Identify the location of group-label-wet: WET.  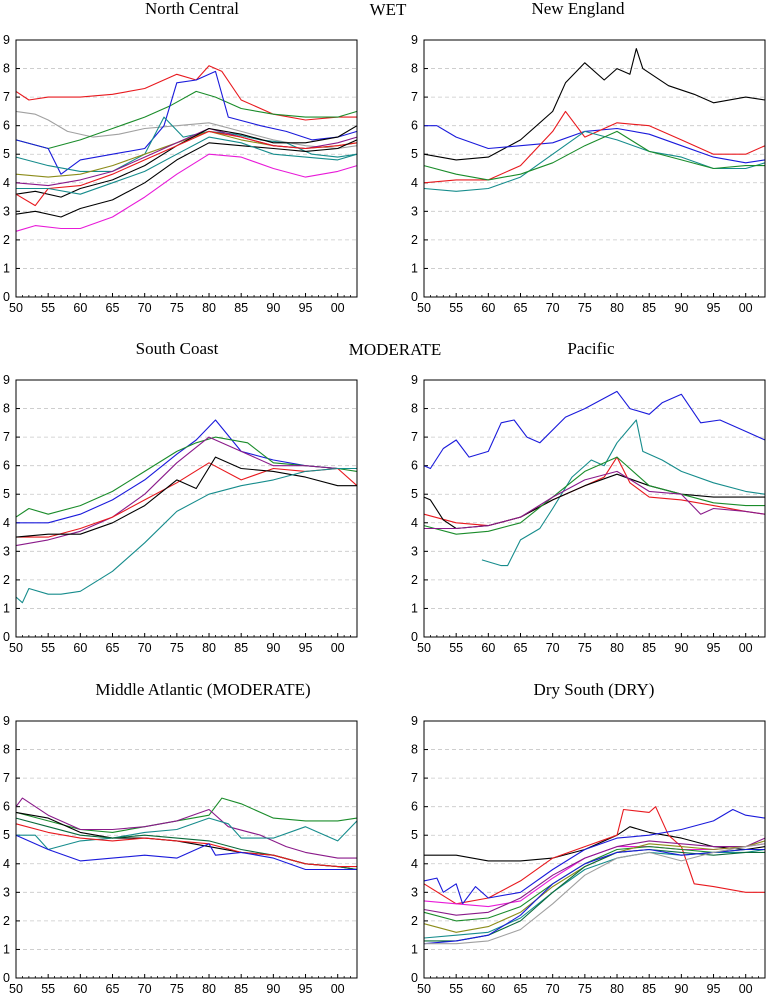
(388, 9).